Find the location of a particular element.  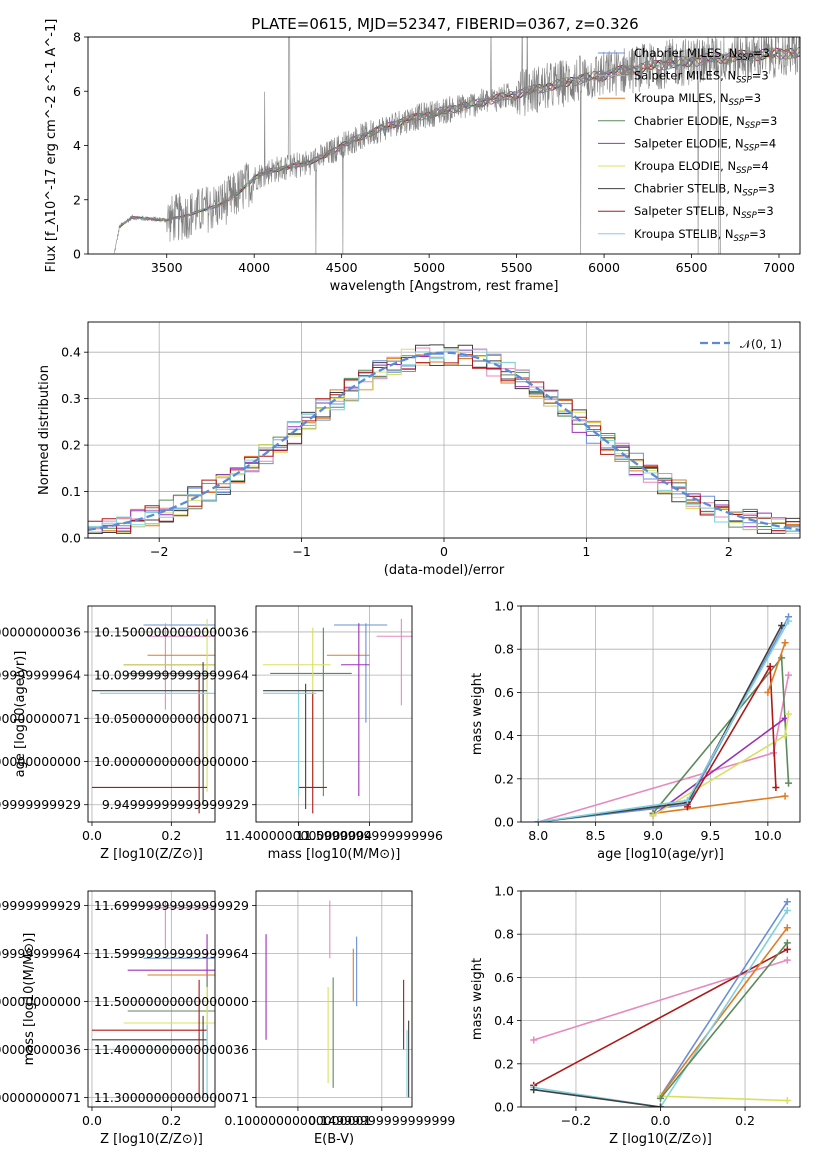

residuals-plot-area is located at coordinates (444, 439).